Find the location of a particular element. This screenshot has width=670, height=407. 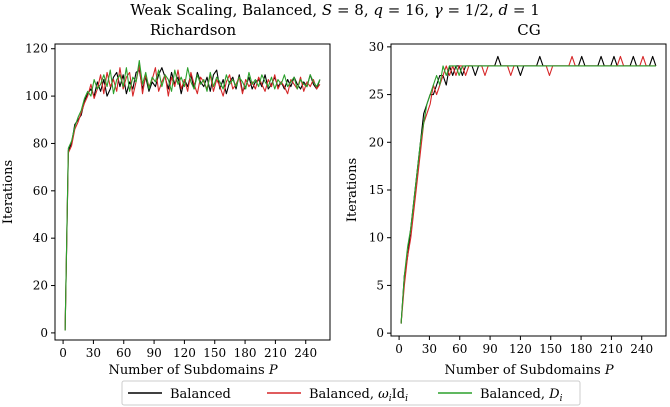

cg-xtick-label: 60 is located at coordinates (459, 349).